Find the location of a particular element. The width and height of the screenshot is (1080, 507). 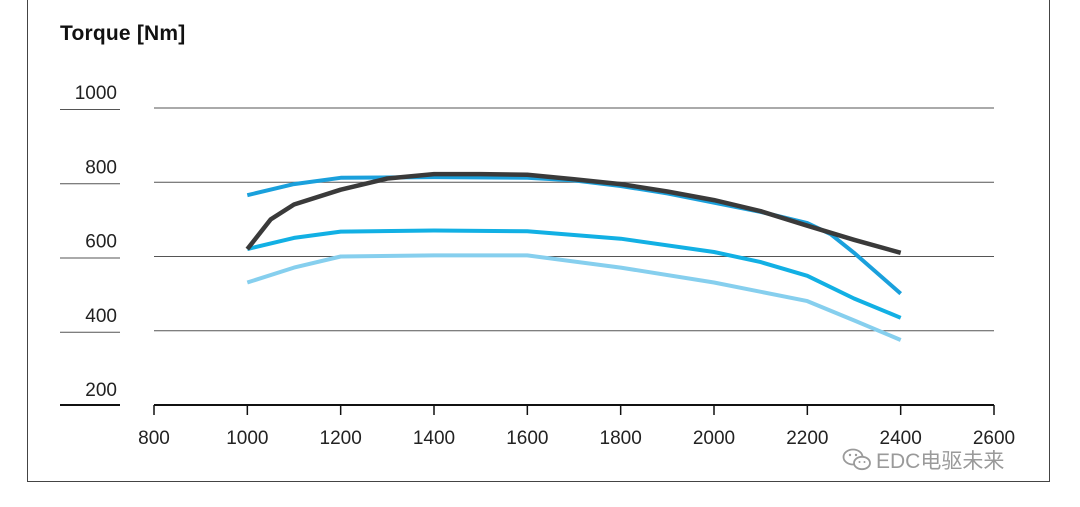

xtick-label-1600: 1600 is located at coordinates (527, 438).